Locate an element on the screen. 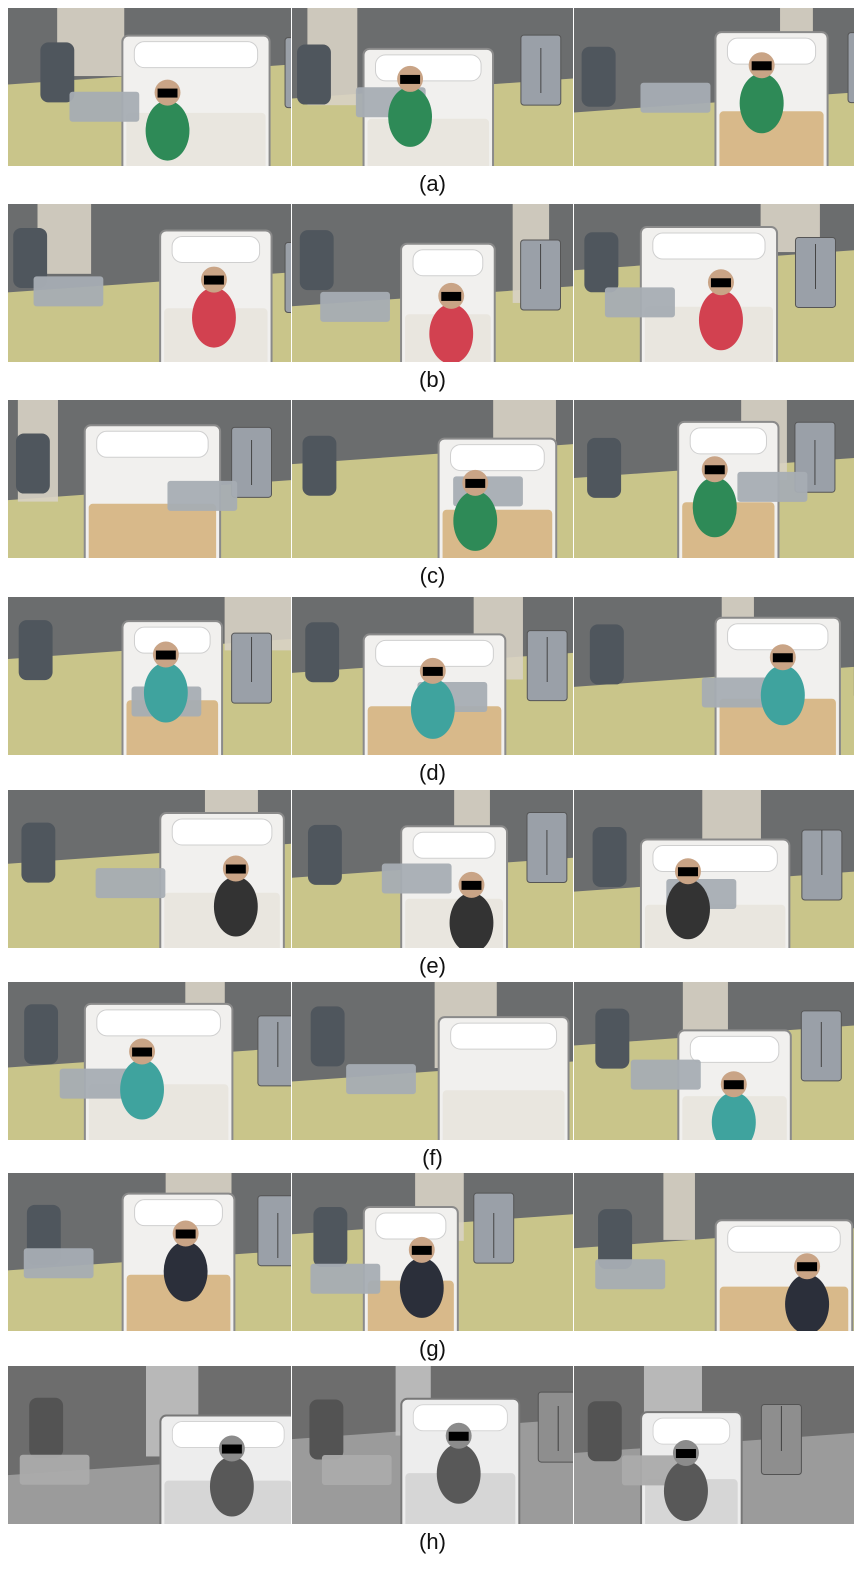 This screenshot has width=865, height=1593. photo-tile-lying-covered is located at coordinates (433, 479).